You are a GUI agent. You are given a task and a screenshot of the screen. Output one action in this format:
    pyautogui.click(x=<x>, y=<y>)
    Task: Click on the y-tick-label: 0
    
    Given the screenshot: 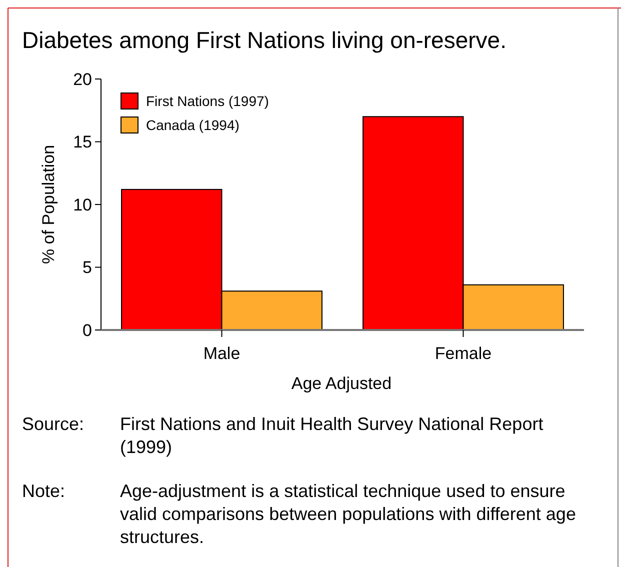 What is the action you would take?
    pyautogui.click(x=87, y=330)
    